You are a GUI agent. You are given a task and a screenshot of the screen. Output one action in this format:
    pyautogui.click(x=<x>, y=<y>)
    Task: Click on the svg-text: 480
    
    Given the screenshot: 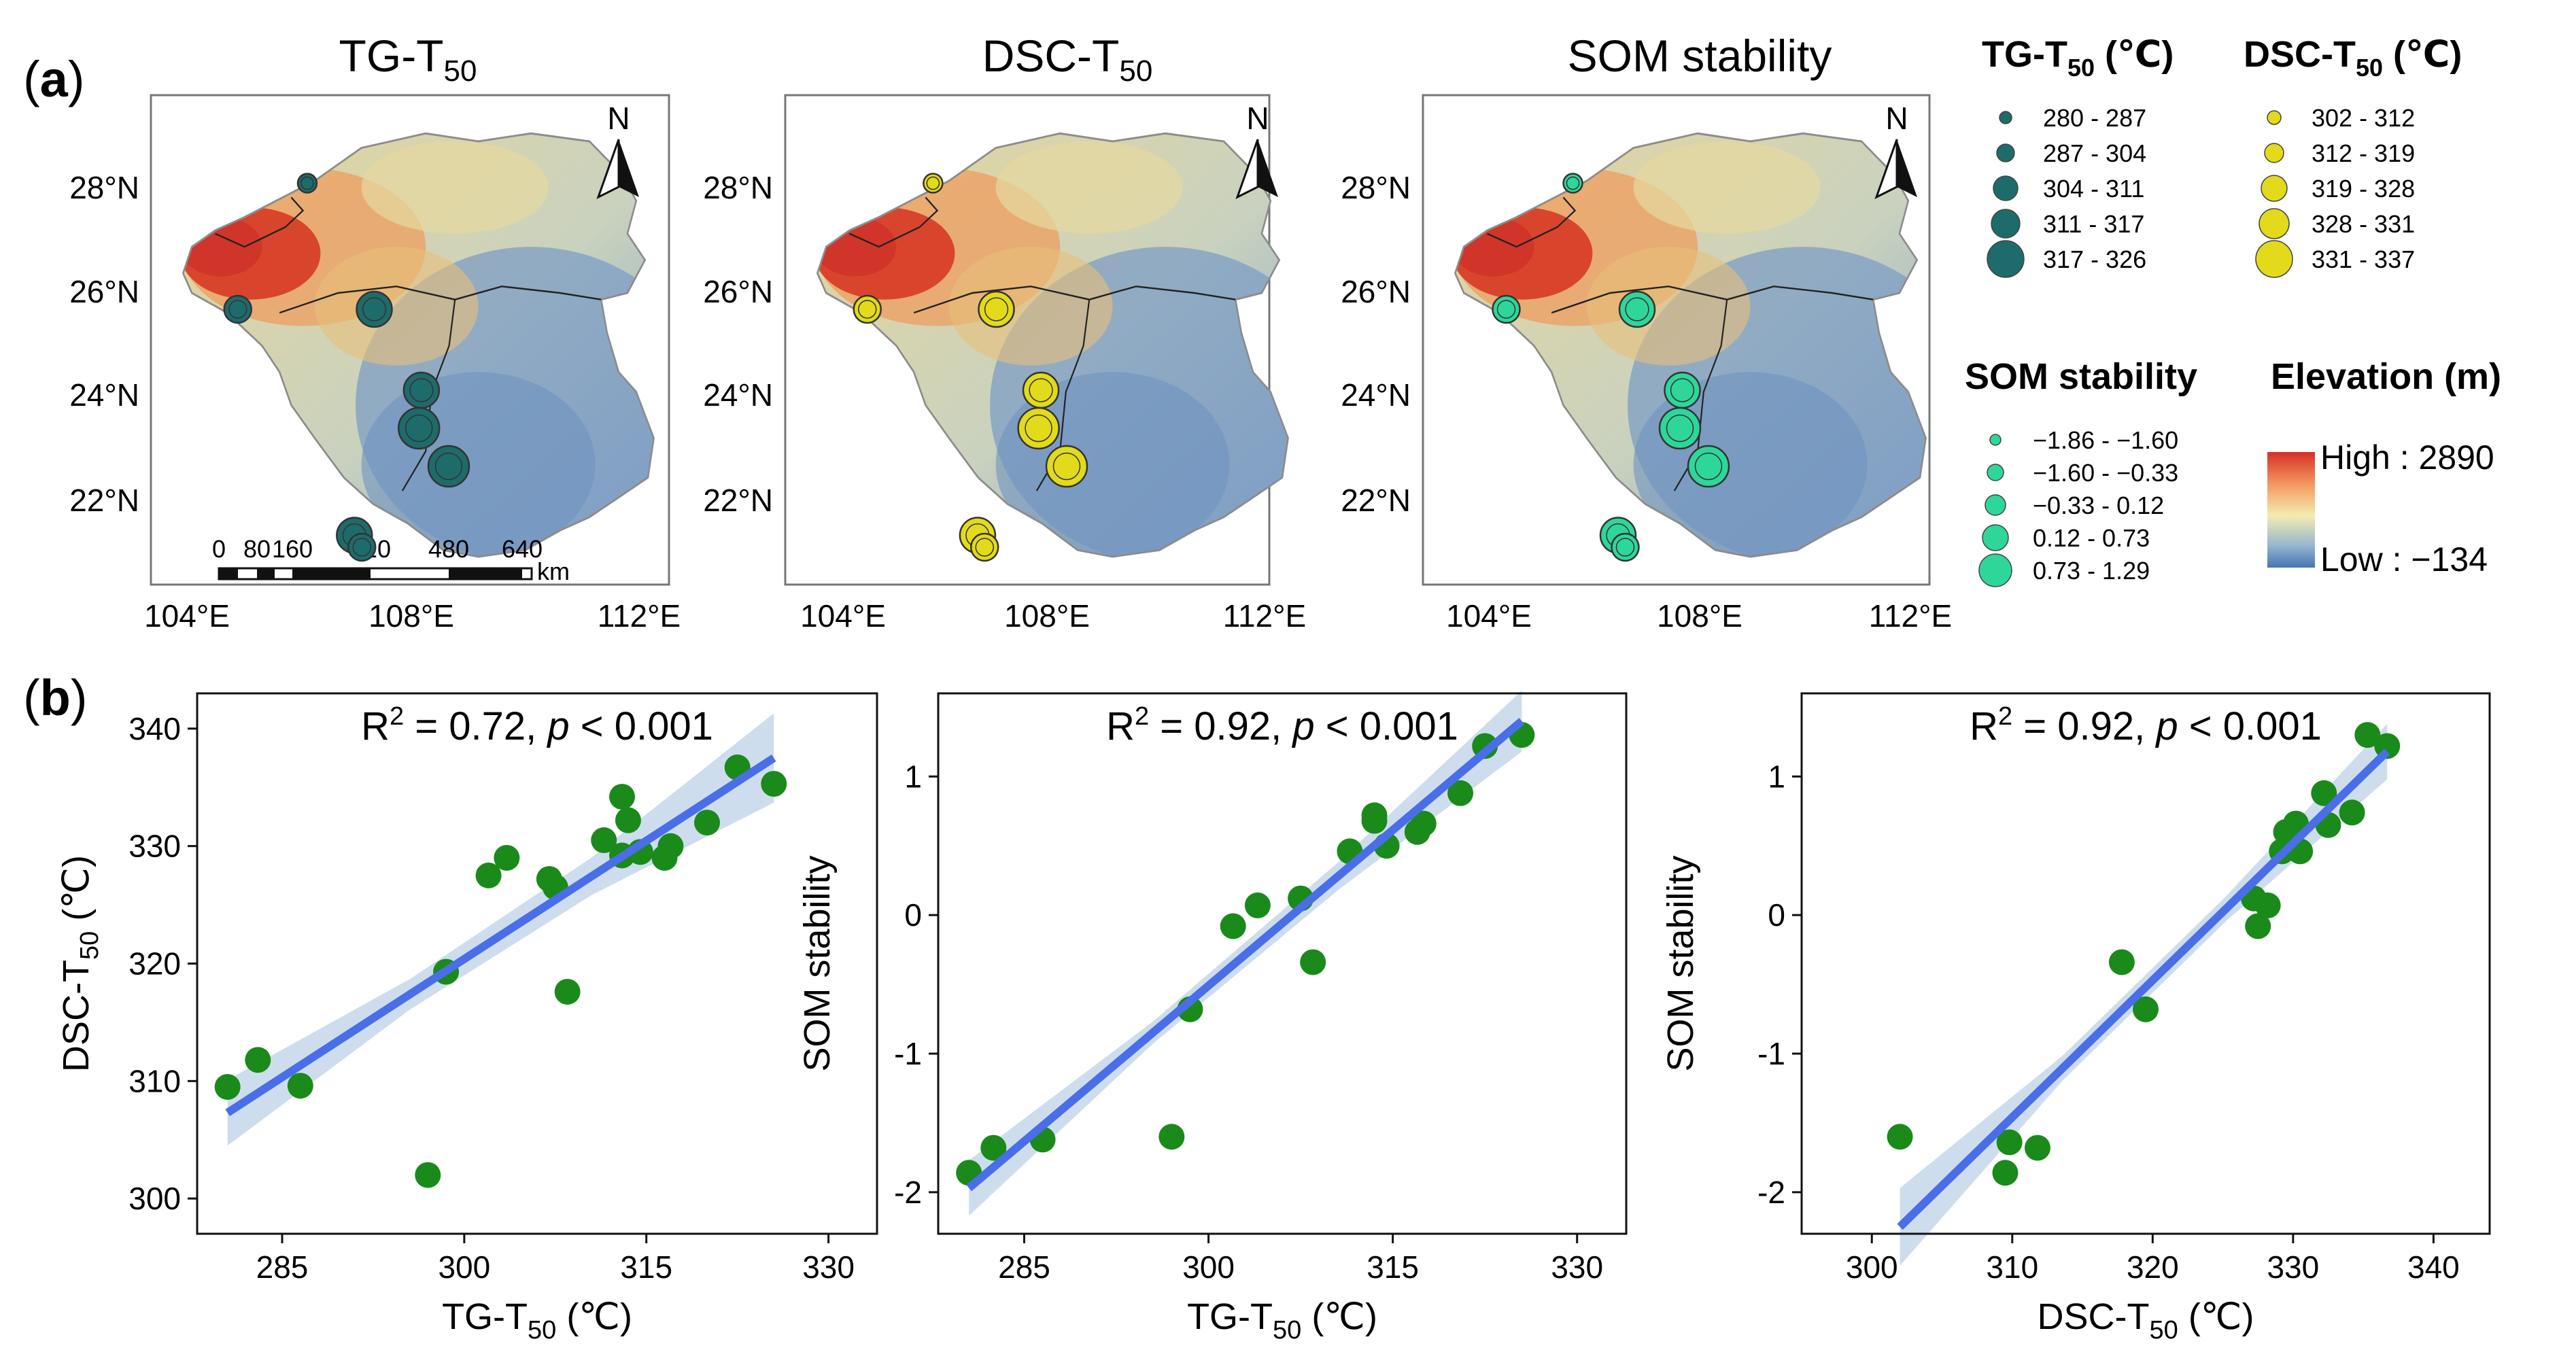 What is the action you would take?
    pyautogui.click(x=448, y=549)
    